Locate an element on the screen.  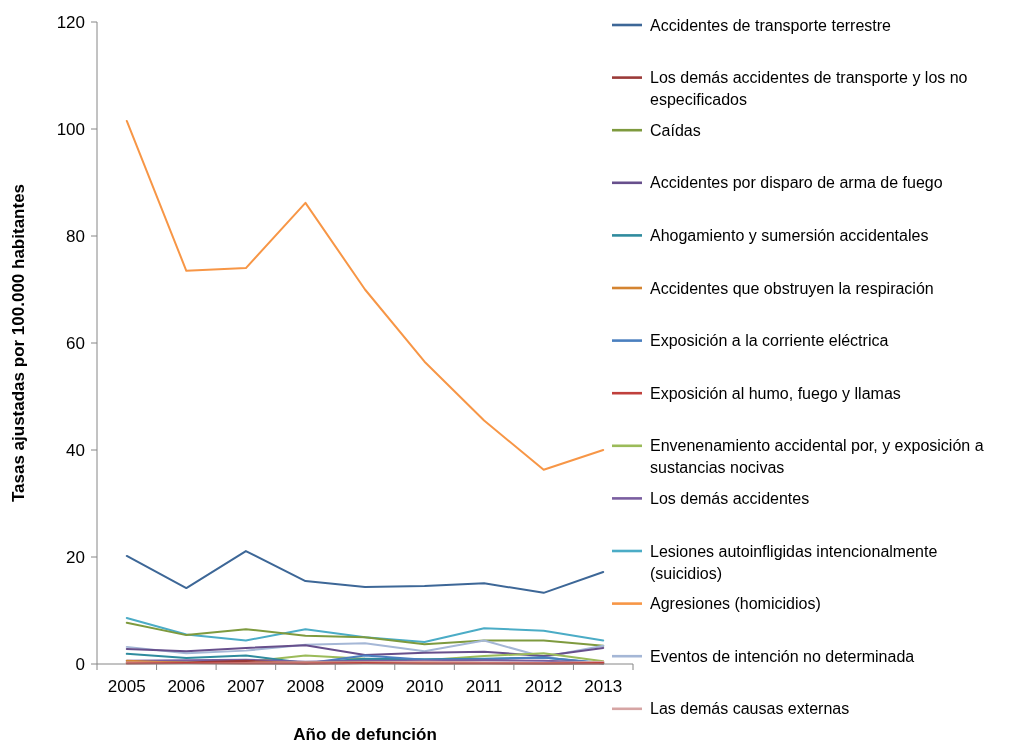
x-tick-label: 2007 is located at coordinates (245, 686).